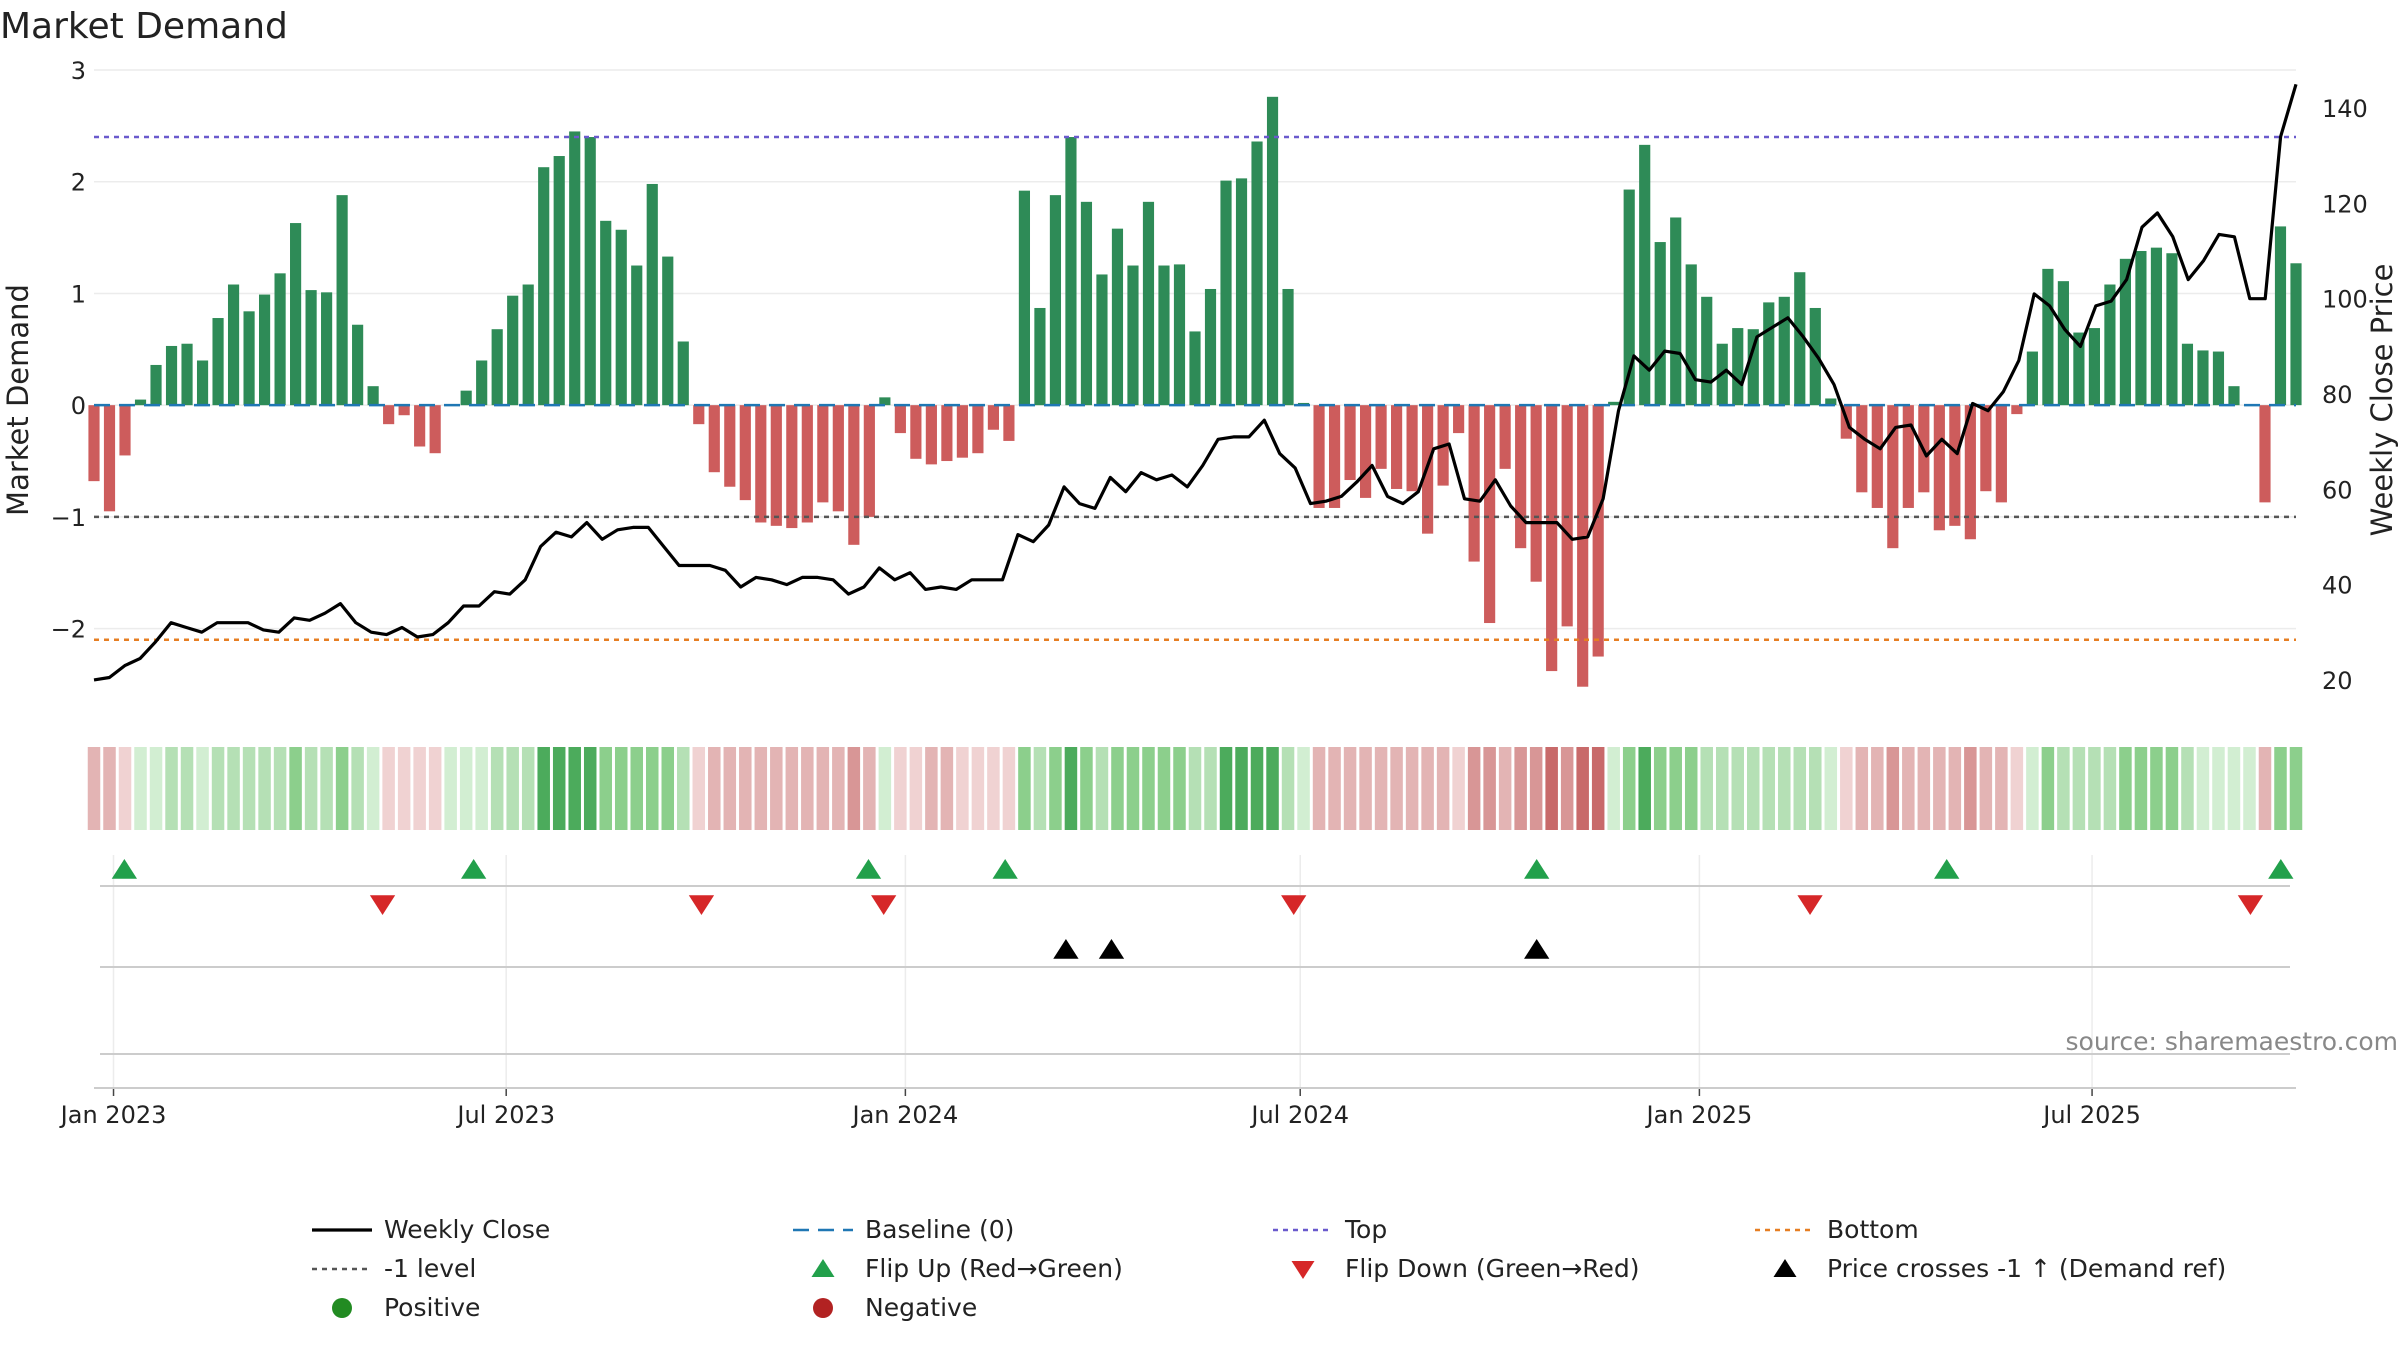 The height and width of the screenshot is (1350, 2400). I want to click on demand-color-strip, so click(1195, 788).